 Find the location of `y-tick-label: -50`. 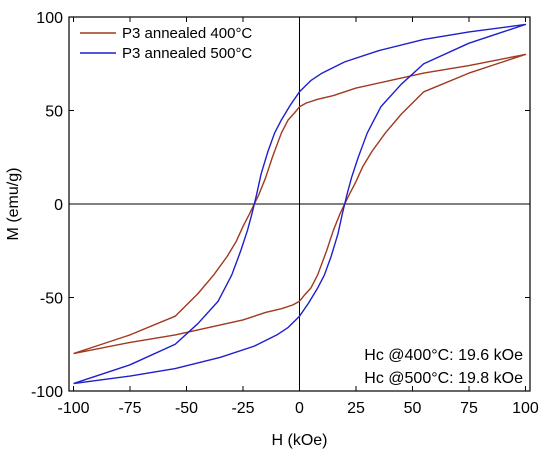

y-tick-label: -50 is located at coordinates (51, 299).